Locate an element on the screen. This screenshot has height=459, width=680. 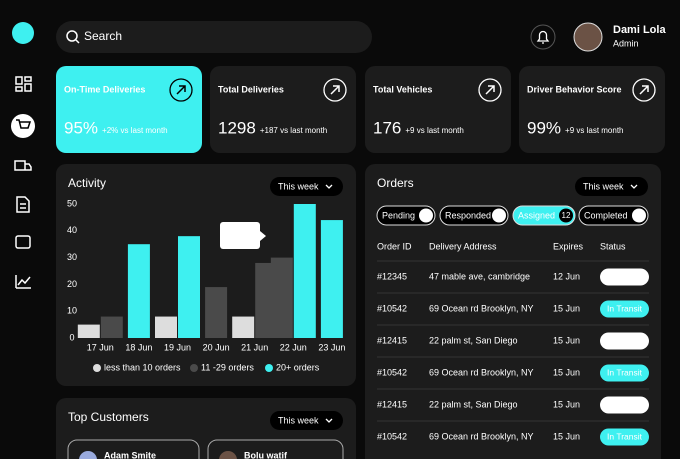
tab-count: 28 is located at coordinates (639, 215).